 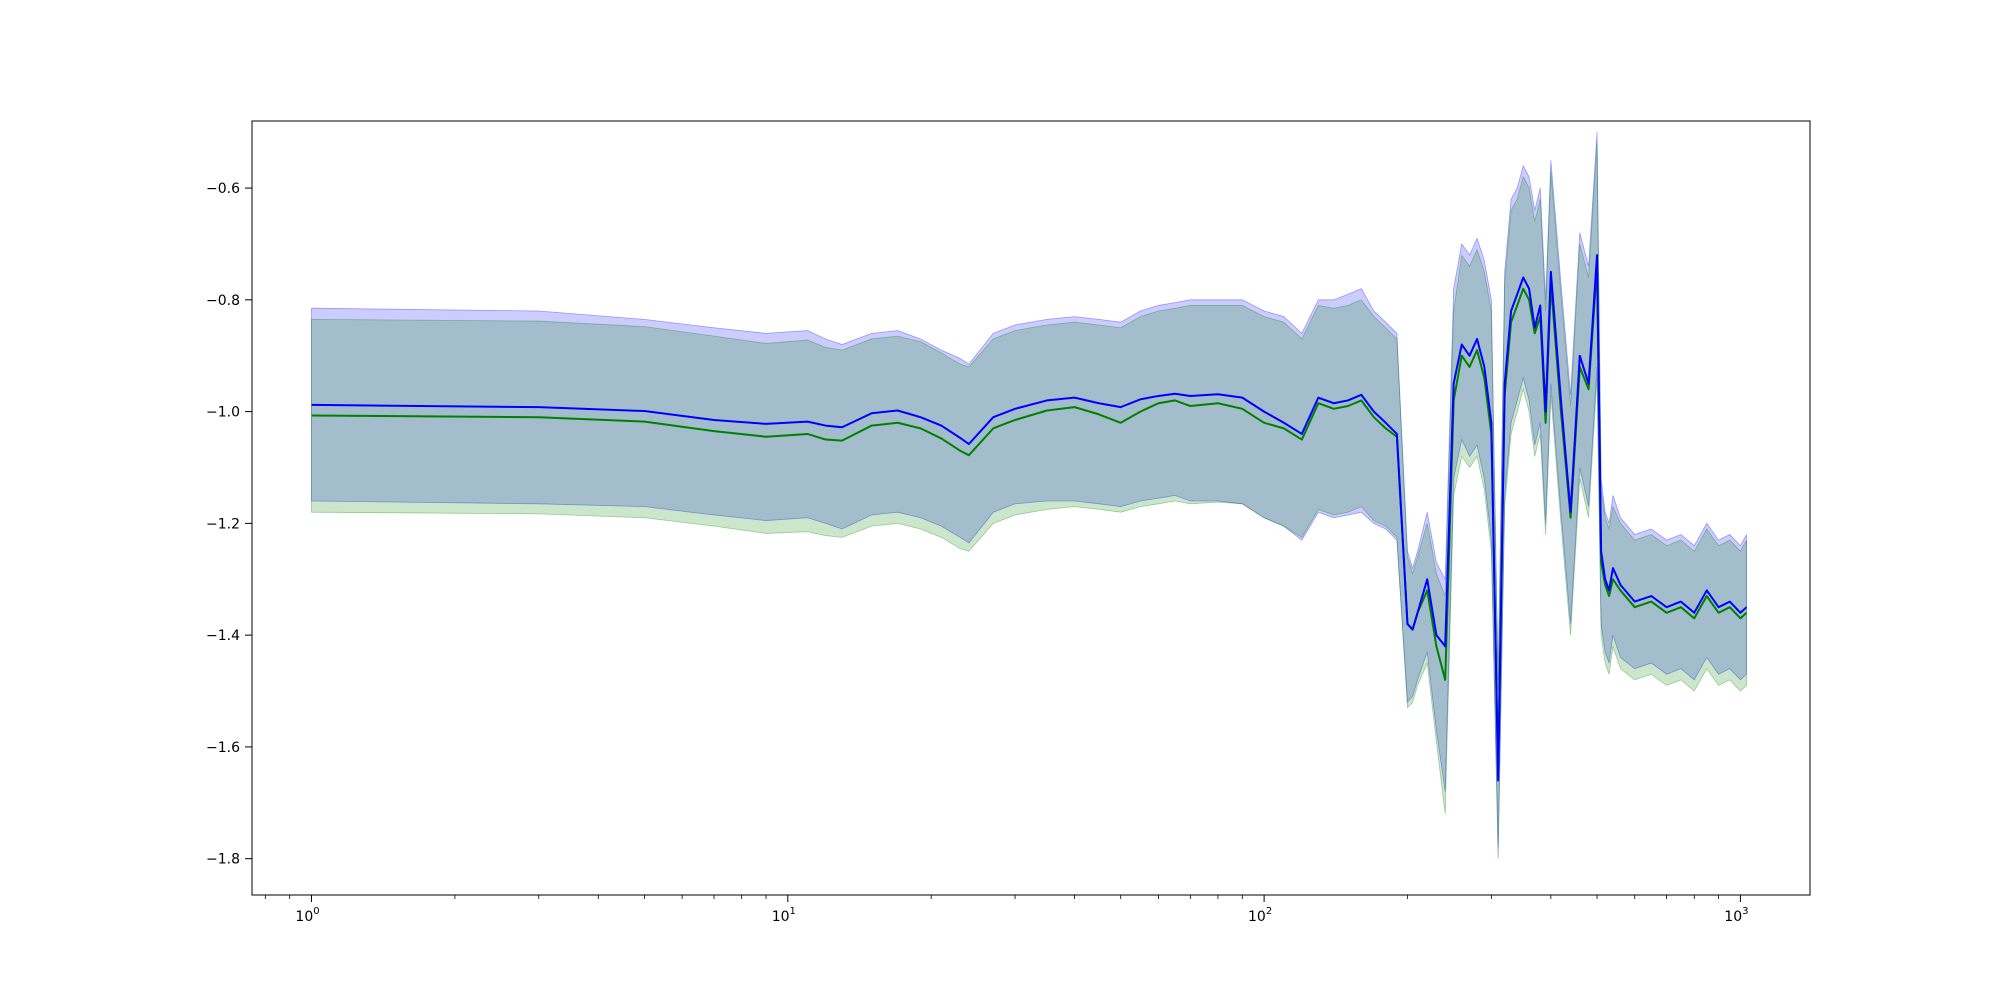 What do you see at coordinates (223, 524) in the screenshot?
I see `y-tick-label: −1.2` at bounding box center [223, 524].